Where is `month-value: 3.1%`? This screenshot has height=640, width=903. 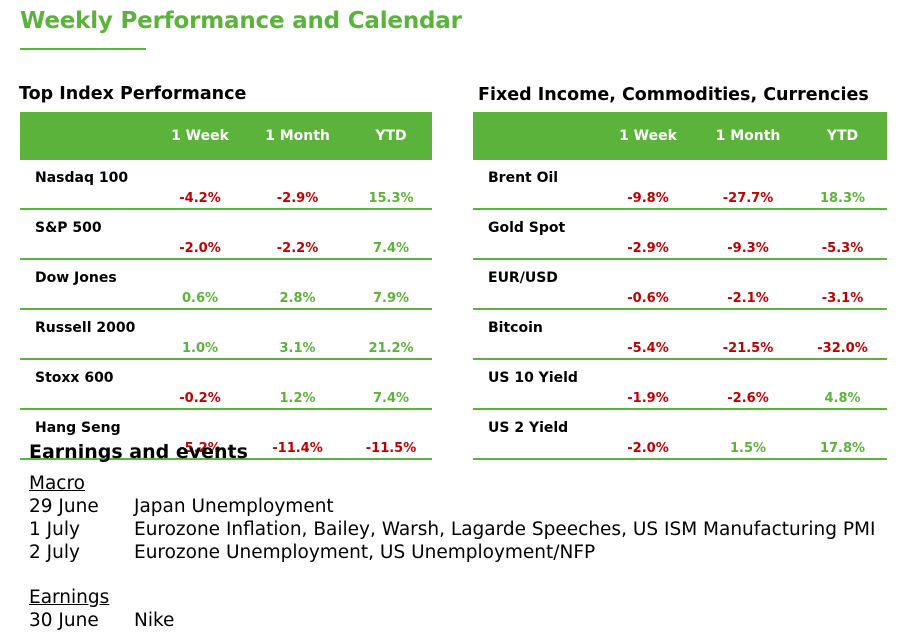
month-value: 3.1% is located at coordinates (297, 334).